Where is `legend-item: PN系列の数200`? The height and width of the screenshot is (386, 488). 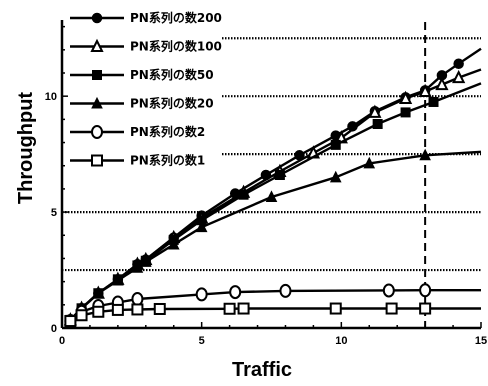
legend-item: PN系列の数200 is located at coordinates (146, 17).